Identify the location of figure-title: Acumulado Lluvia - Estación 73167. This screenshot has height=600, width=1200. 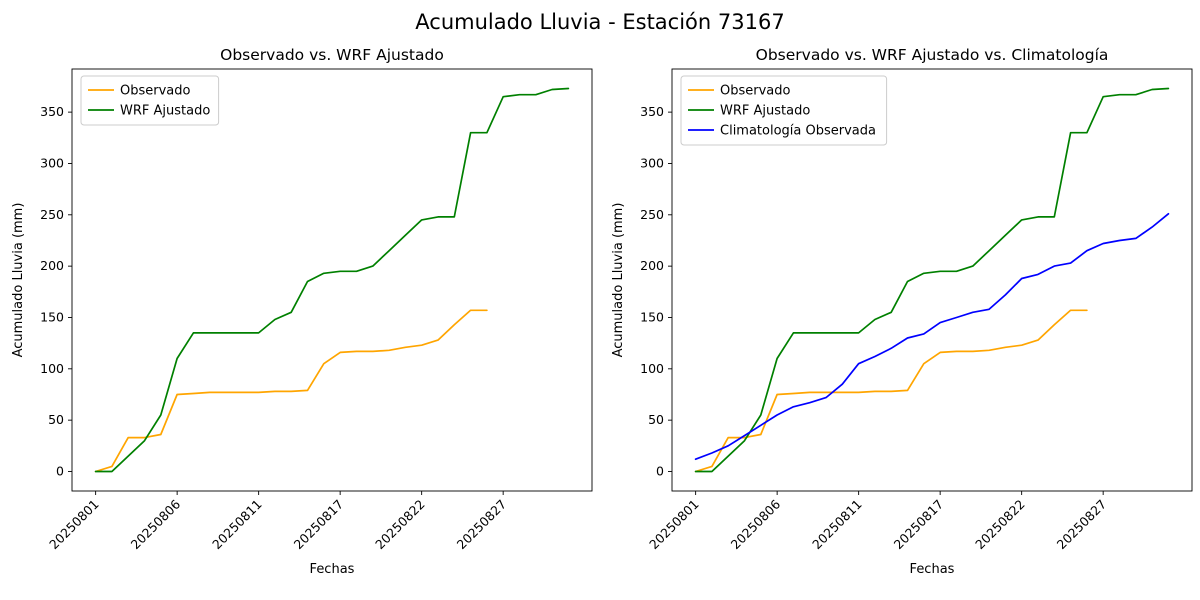
(600, 22).